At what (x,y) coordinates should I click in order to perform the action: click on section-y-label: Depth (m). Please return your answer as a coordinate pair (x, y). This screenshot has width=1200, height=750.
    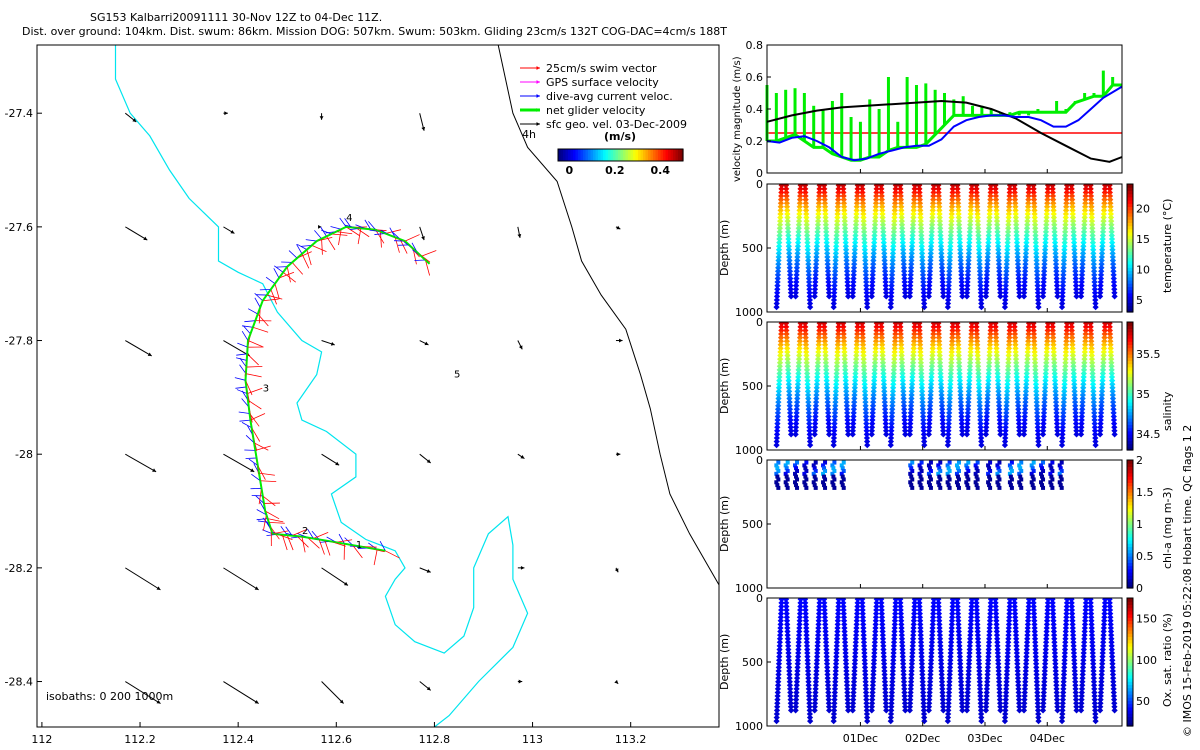
    Looking at the image, I should click on (724, 386).